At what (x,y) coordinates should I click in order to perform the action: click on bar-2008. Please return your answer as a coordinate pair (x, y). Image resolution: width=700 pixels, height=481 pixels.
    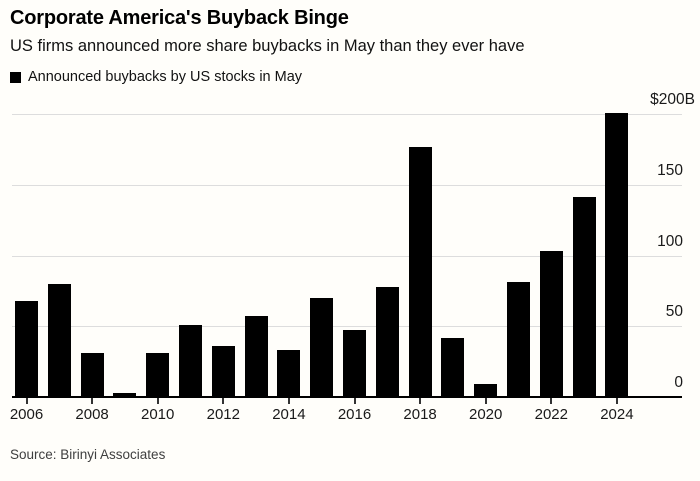
    Looking at the image, I should click on (92, 375).